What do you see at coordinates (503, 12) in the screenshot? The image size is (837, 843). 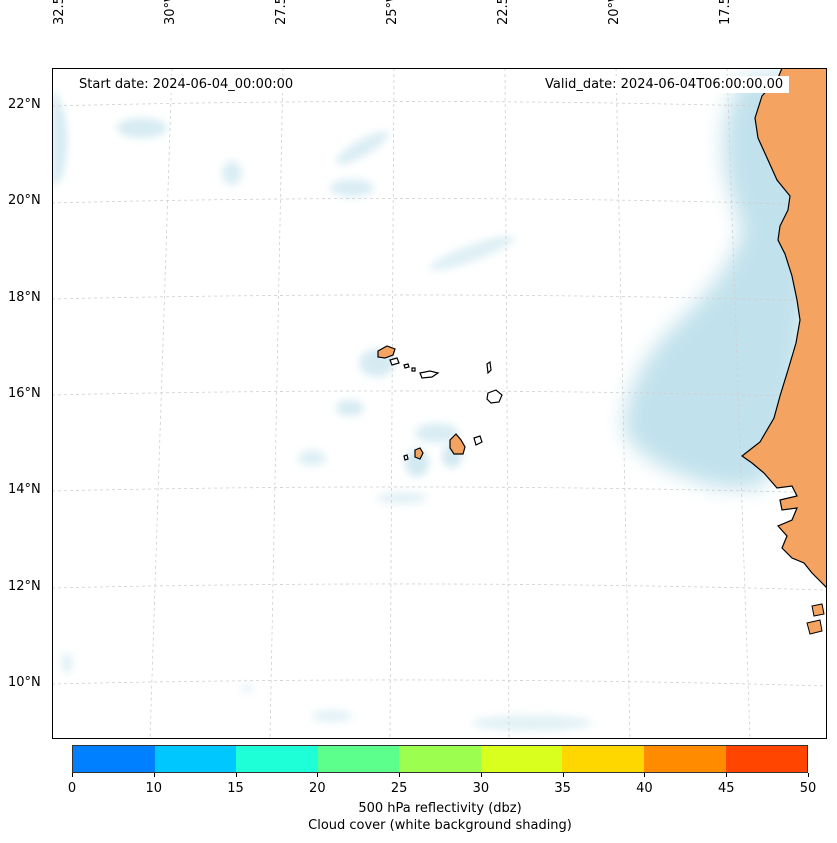 I see `lon-label-22-5w: 22.5°W` at bounding box center [503, 12].